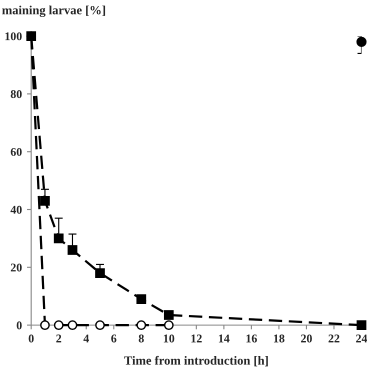 This screenshot has width=367, height=372. What do you see at coordinates (251, 338) in the screenshot?
I see `x-tick-label: 16` at bounding box center [251, 338].